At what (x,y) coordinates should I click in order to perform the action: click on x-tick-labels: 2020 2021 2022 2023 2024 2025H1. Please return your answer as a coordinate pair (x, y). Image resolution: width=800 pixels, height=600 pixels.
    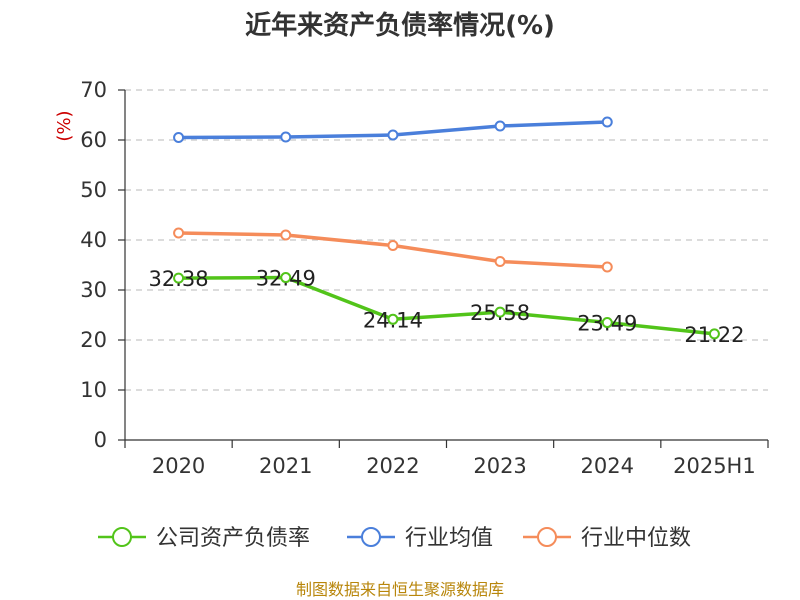
    Looking at the image, I should click on (454, 466).